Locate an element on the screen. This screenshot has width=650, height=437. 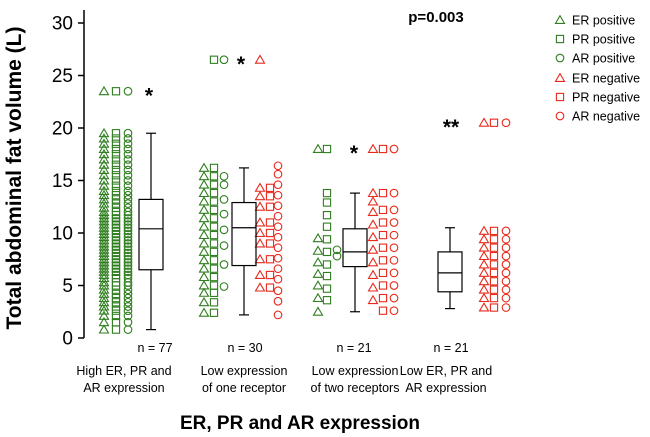
y-ticks: 0 5 10 15 20 25 30 is located at coordinates (68, 182).